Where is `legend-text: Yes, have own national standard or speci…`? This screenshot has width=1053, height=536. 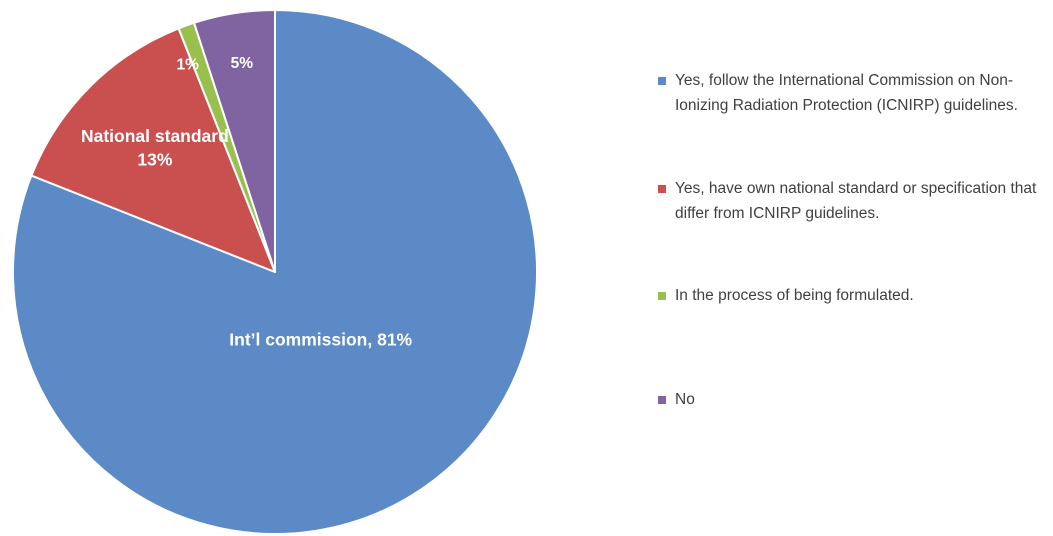
legend-text: Yes, have own national standard or speci… is located at coordinates (856, 201).